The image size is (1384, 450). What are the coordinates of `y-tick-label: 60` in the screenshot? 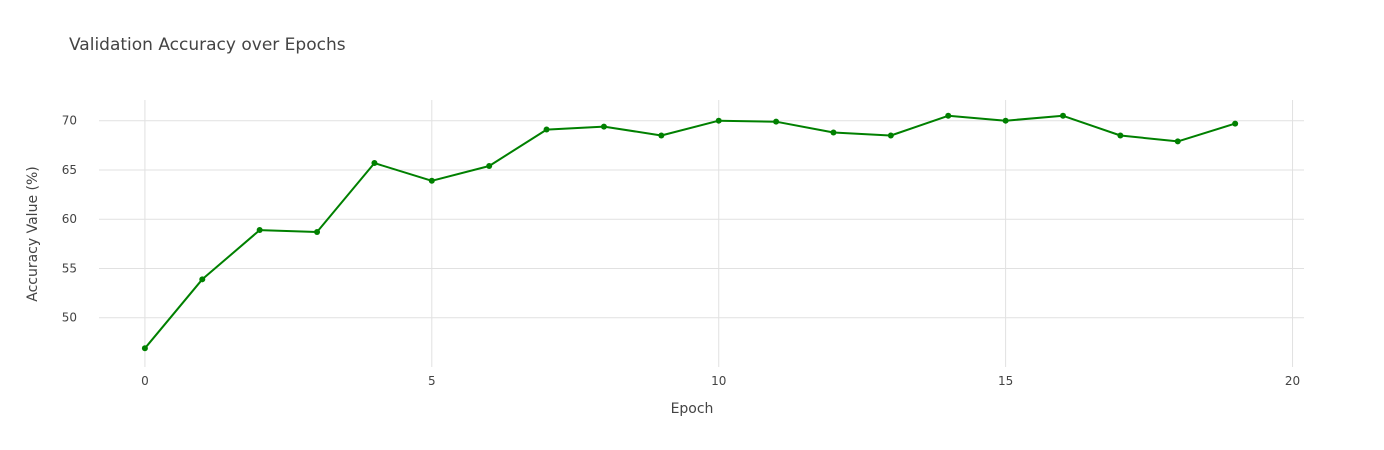 It's located at (69, 219).